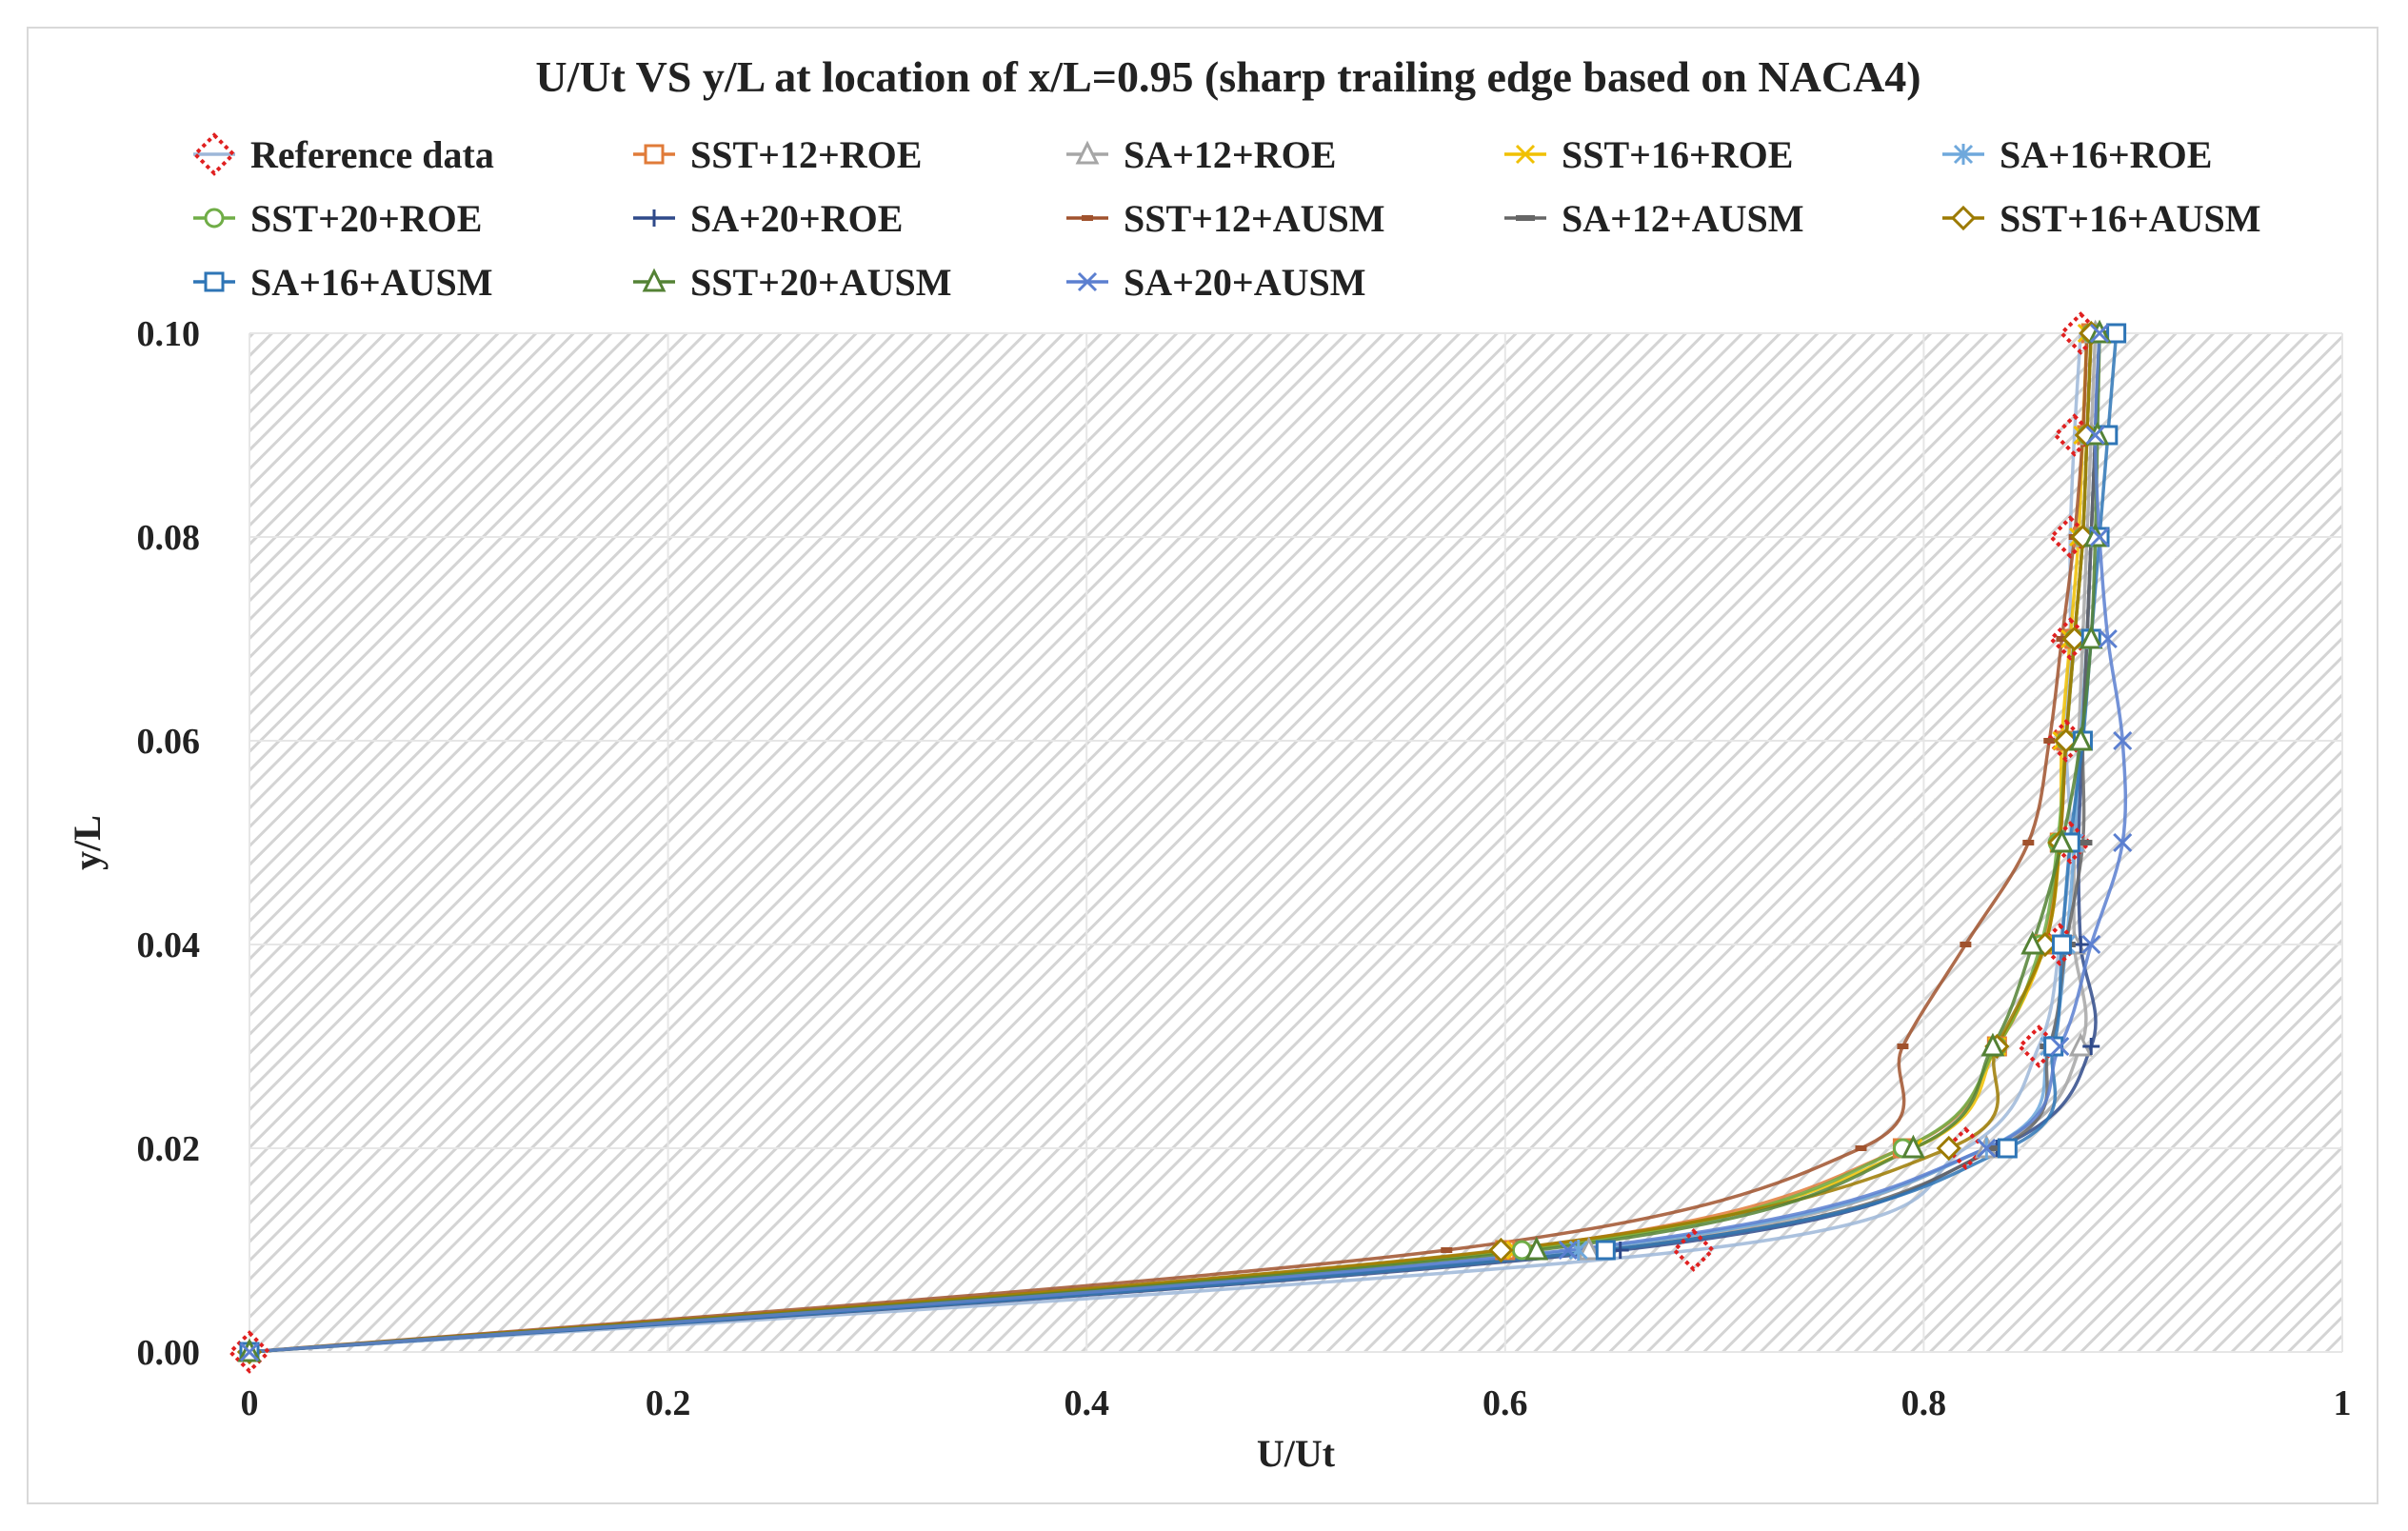 This screenshot has width=2408, height=1531. I want to click on y-tick-label: 0.04, so click(169, 945).